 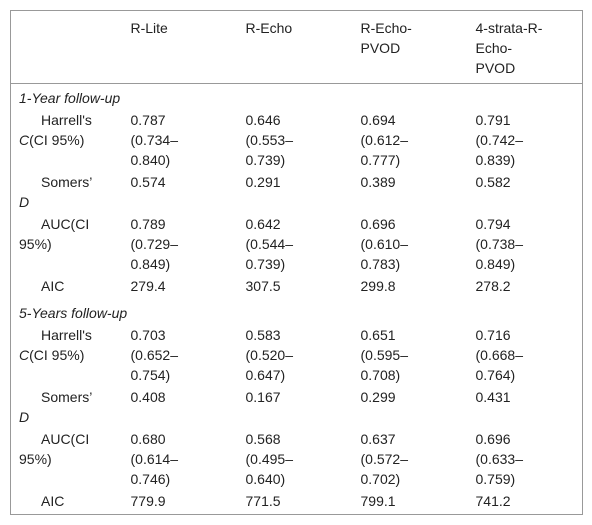 What do you see at coordinates (73, 313) in the screenshot?
I see `section-title: 5-Years follow-up` at bounding box center [73, 313].